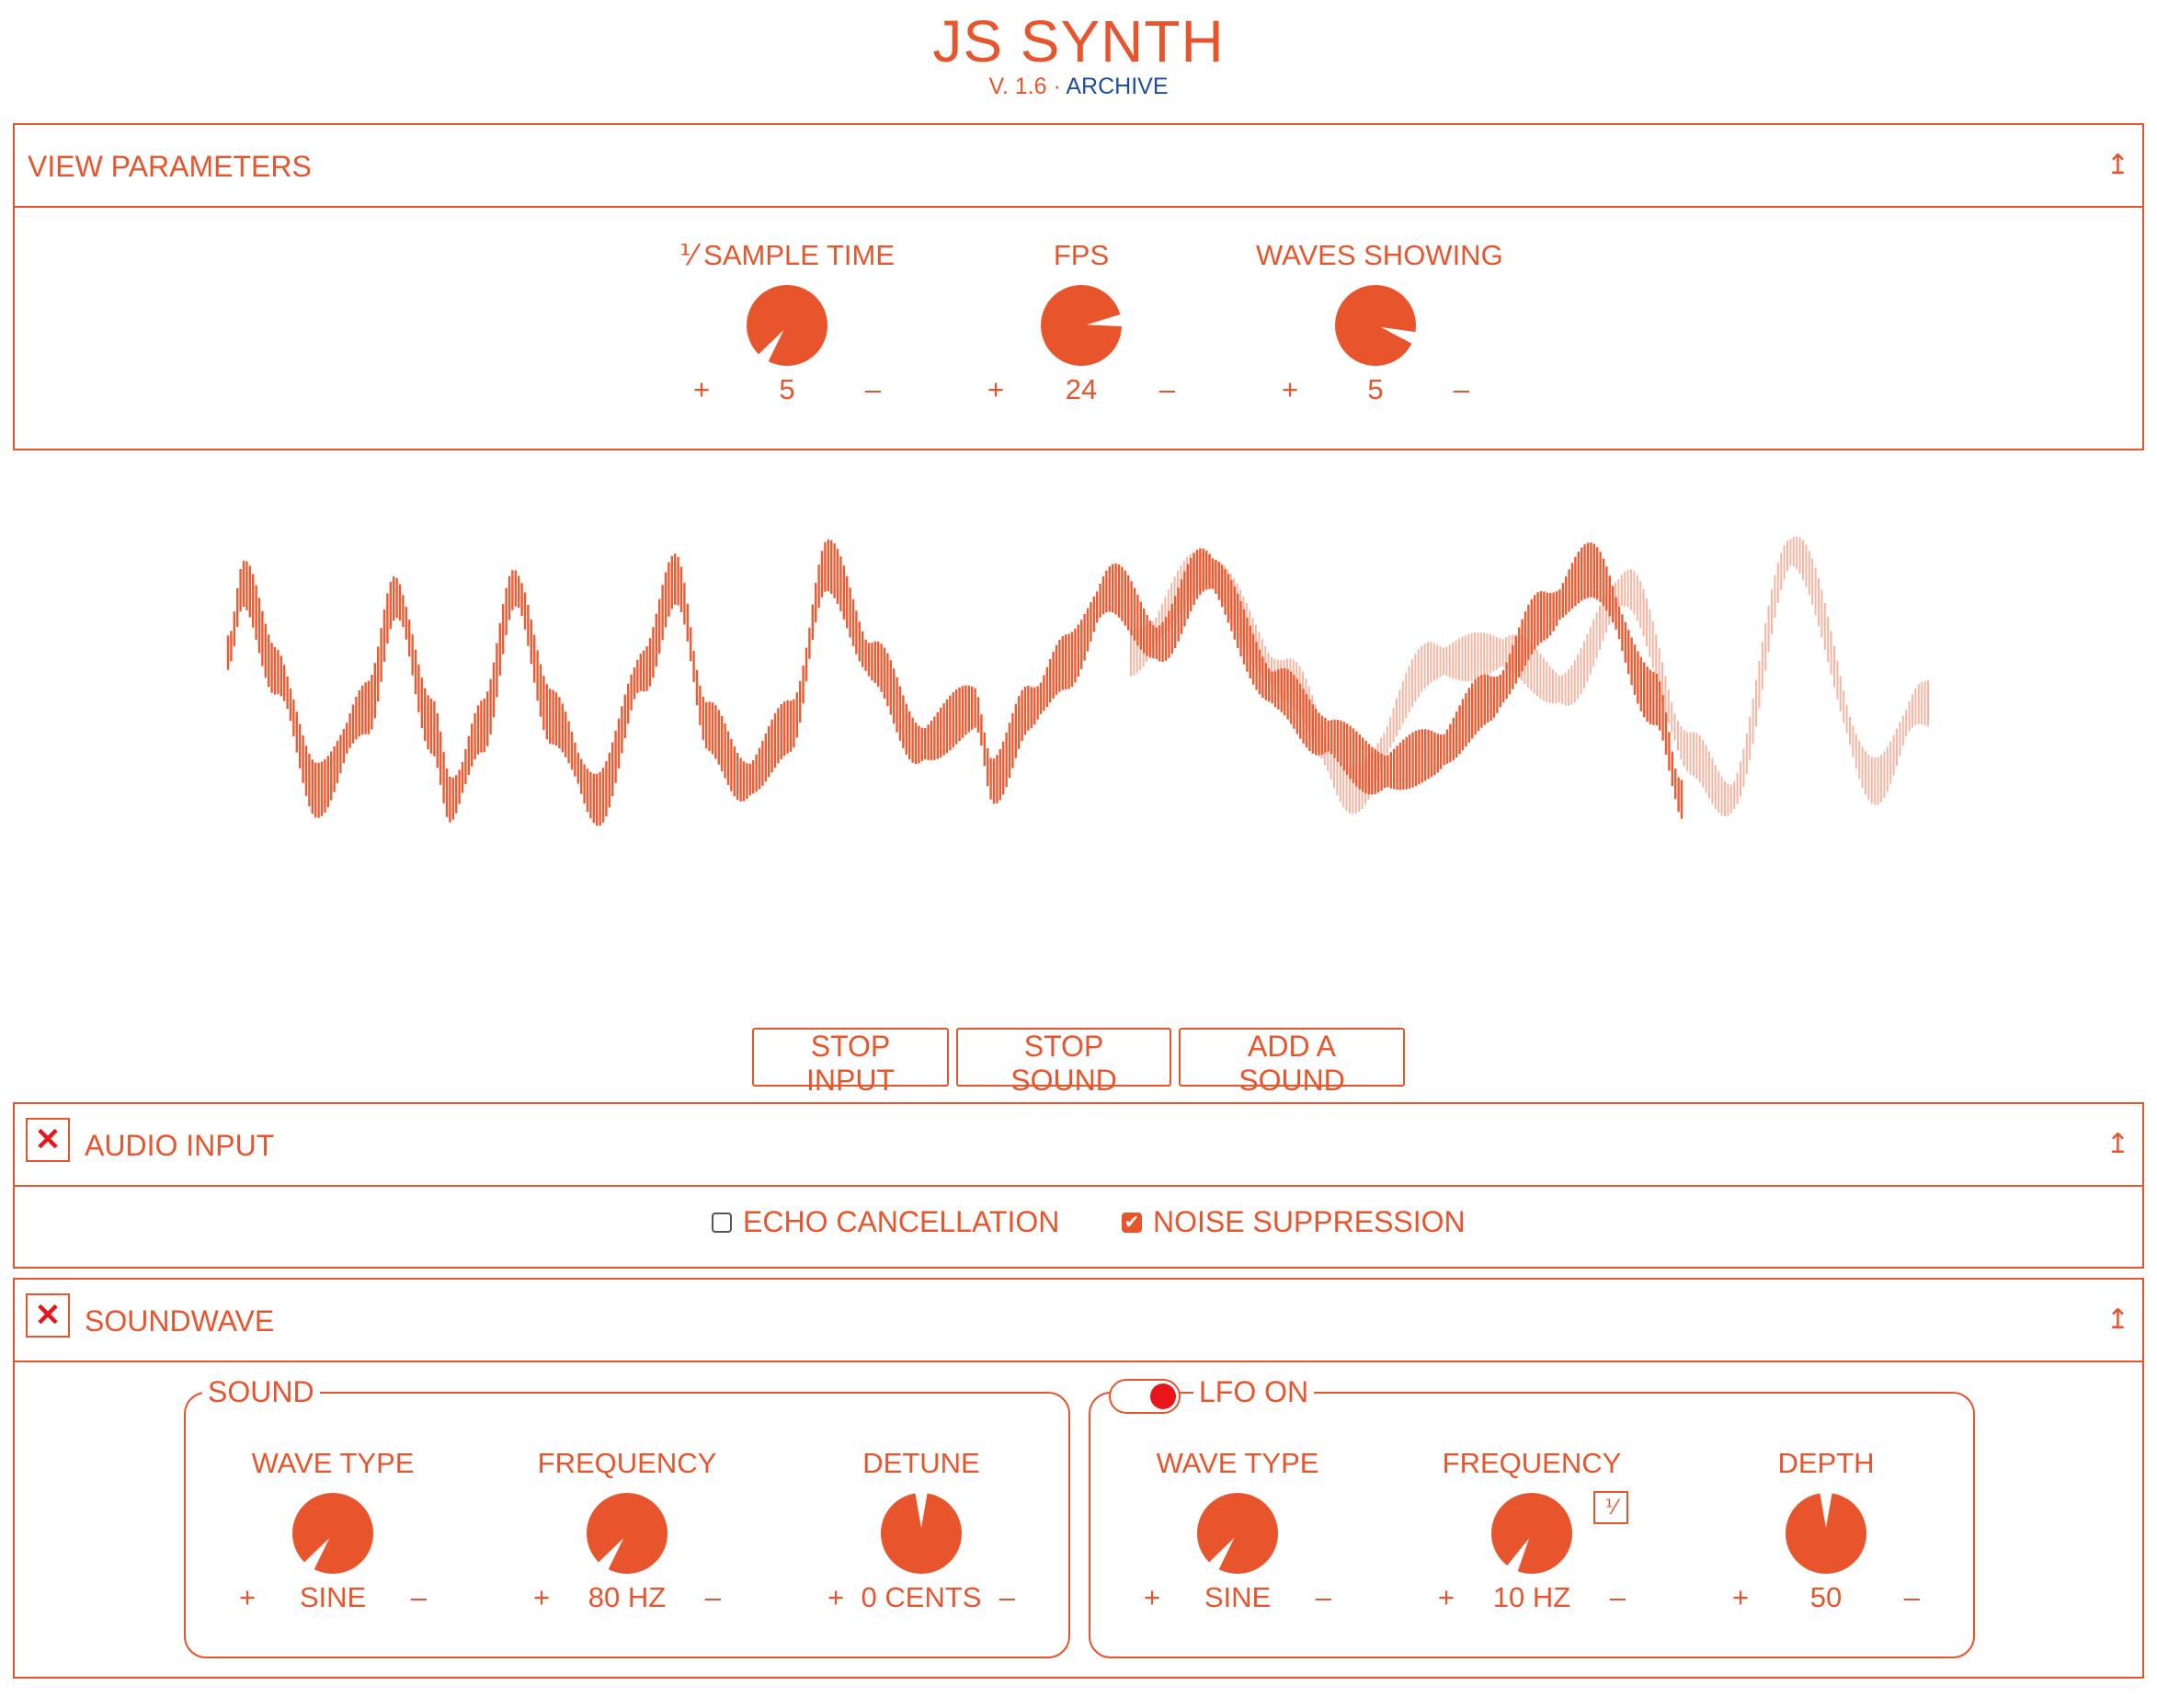 This screenshot has width=2157, height=1708. Describe the element at coordinates (1610, 1507) in the screenshot. I see `reciprocal-button: ⅟` at that location.